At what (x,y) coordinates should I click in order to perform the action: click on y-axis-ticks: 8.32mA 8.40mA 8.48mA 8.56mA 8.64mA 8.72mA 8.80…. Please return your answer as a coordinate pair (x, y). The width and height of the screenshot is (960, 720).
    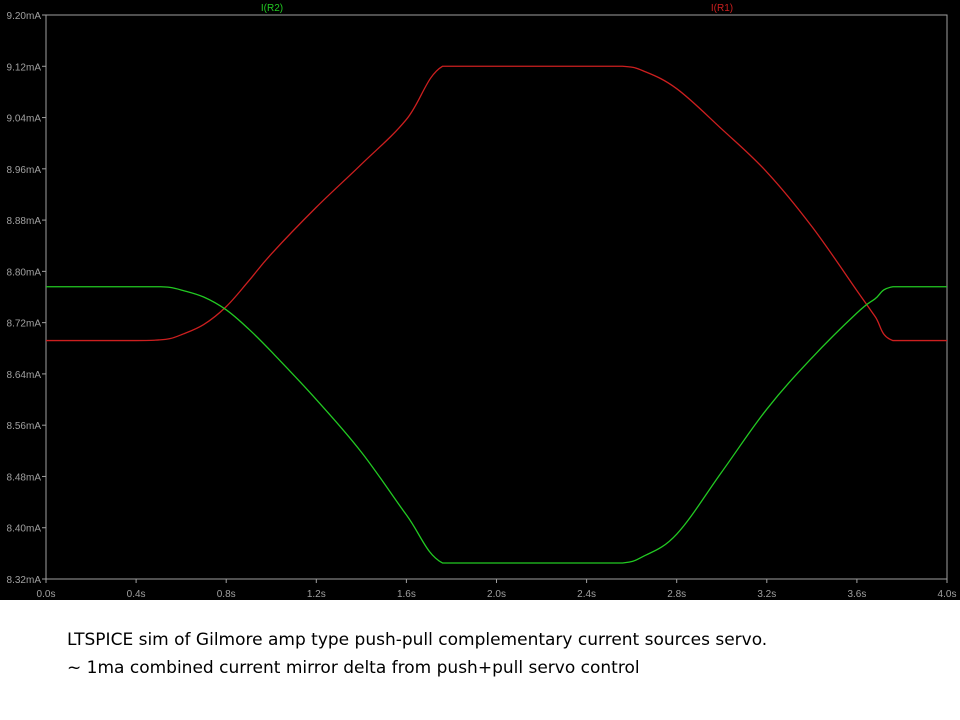
    Looking at the image, I should click on (26, 298).